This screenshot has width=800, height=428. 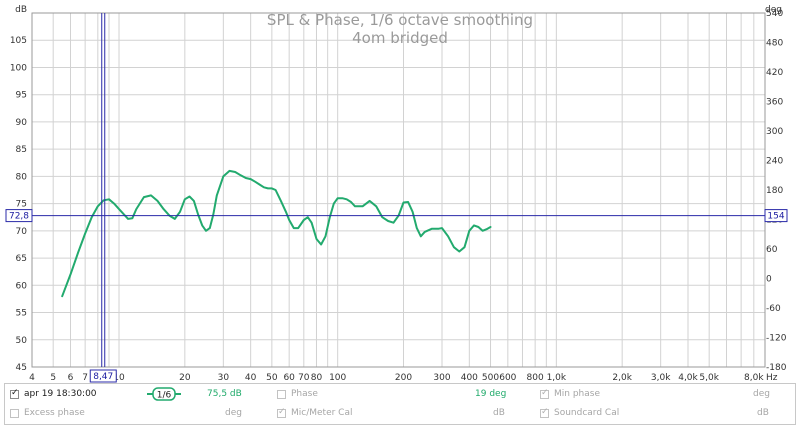 I want to click on x-tick-label: 70, so click(x=304, y=378).